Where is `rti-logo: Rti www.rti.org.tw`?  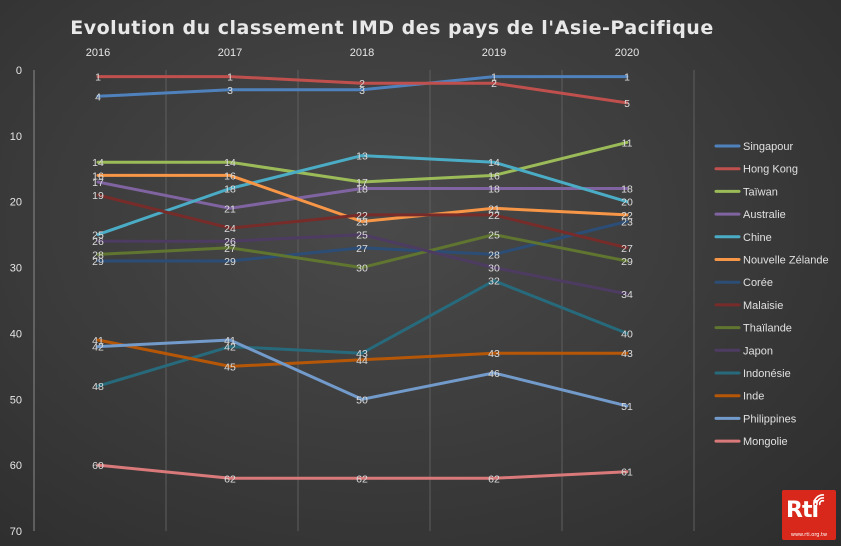 rti-logo: Rti www.rti.org.tw is located at coordinates (809, 515).